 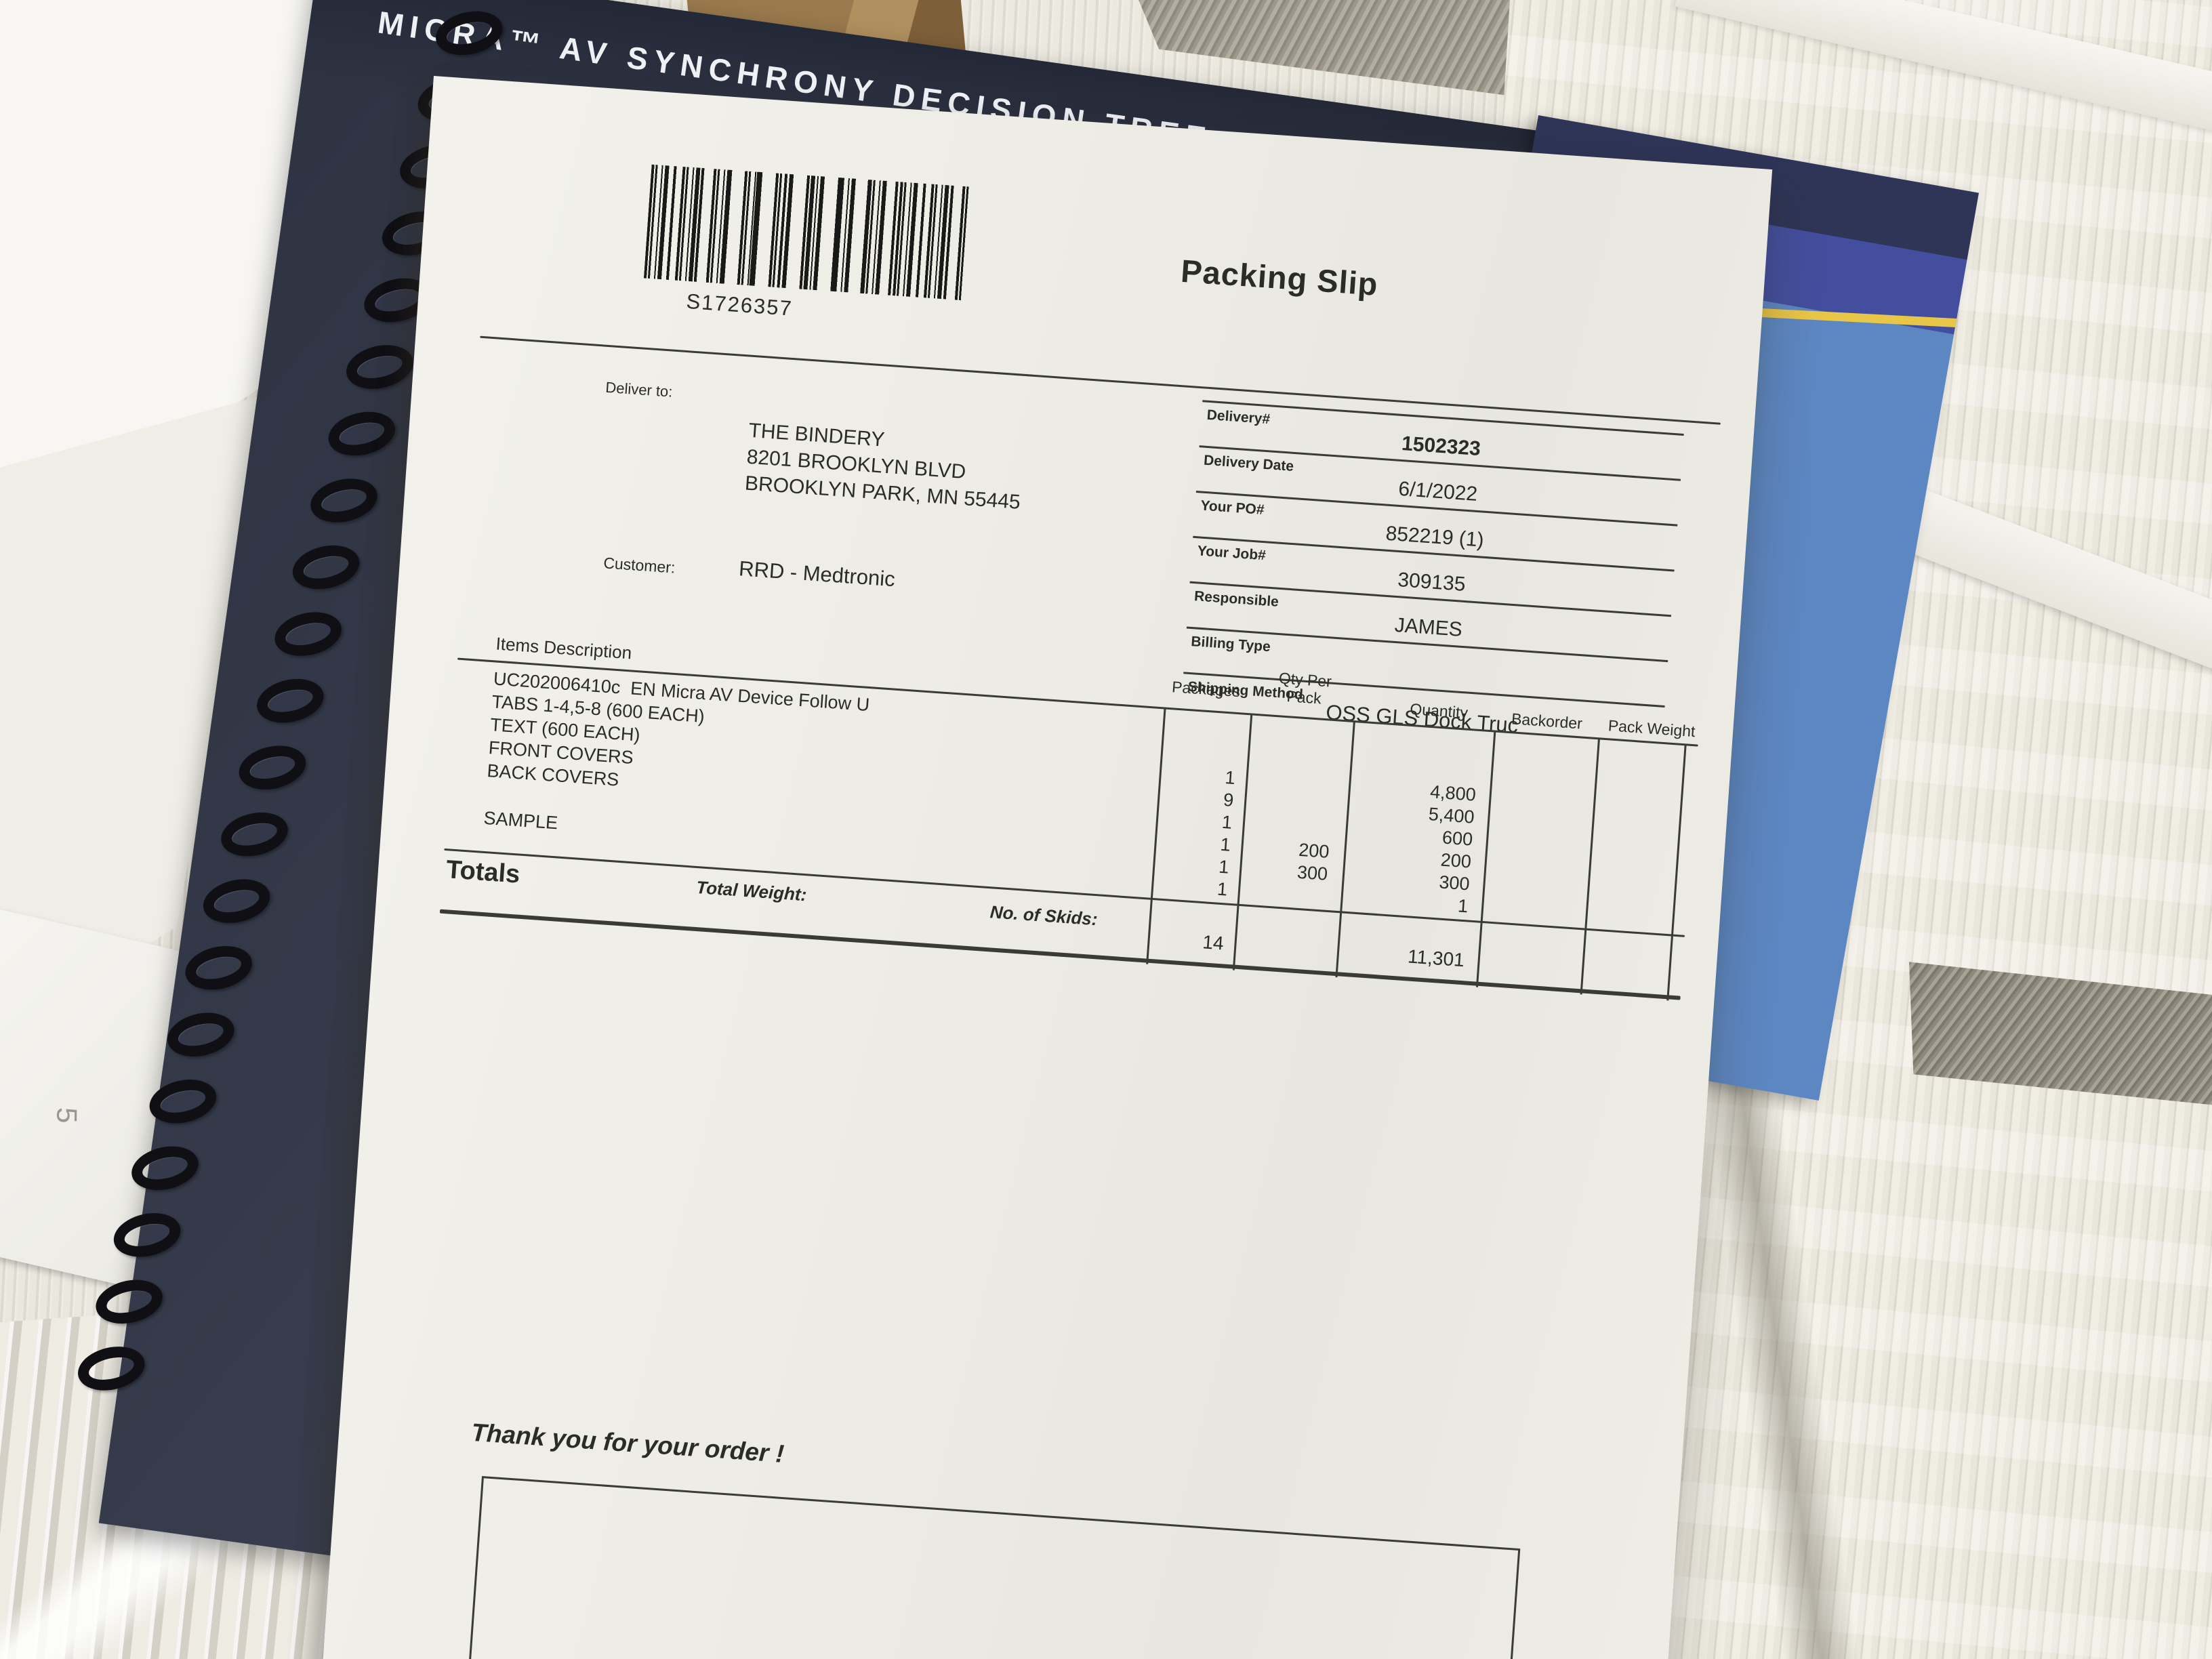 What do you see at coordinates (817, 574) in the screenshot?
I see `customer-value: RRD - Medtronic` at bounding box center [817, 574].